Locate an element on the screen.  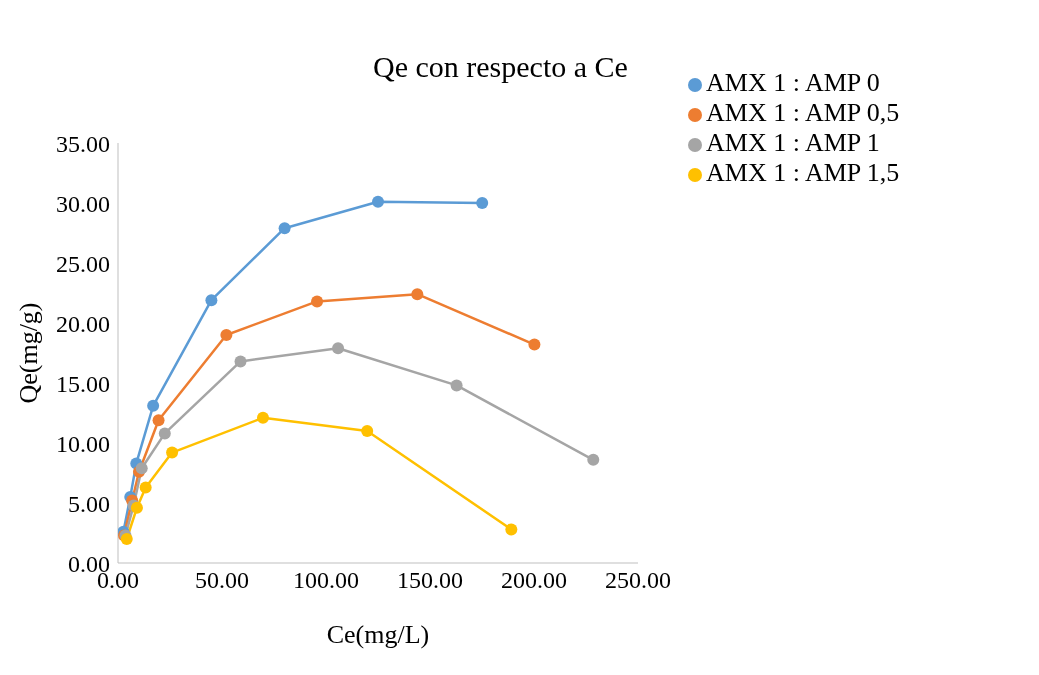
y-axis-title: Qe(mg/g) is located at coordinates (29, 353).